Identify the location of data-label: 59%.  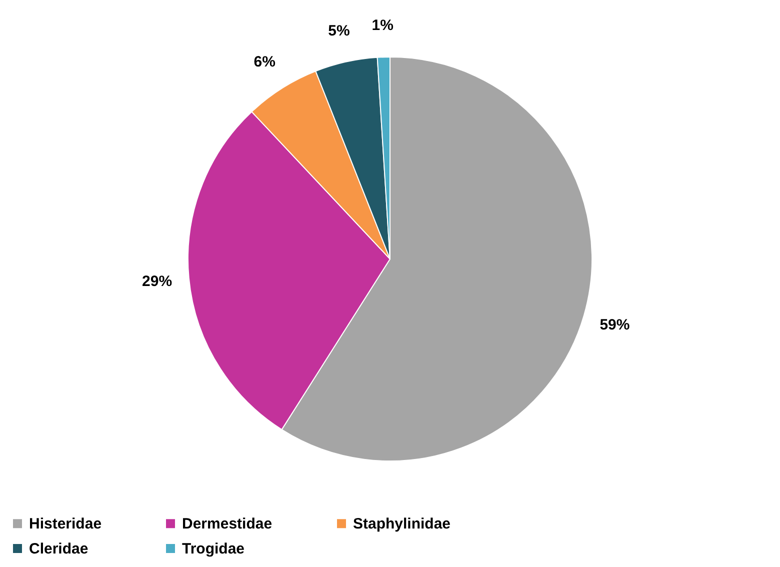
(615, 325).